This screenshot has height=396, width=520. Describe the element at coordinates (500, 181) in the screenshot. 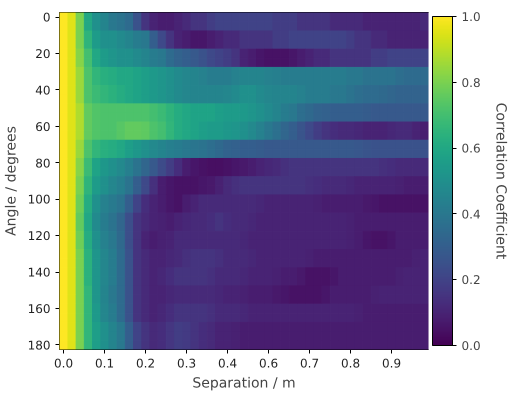

I see `color-bar-title: Correlation Coefficient` at that location.